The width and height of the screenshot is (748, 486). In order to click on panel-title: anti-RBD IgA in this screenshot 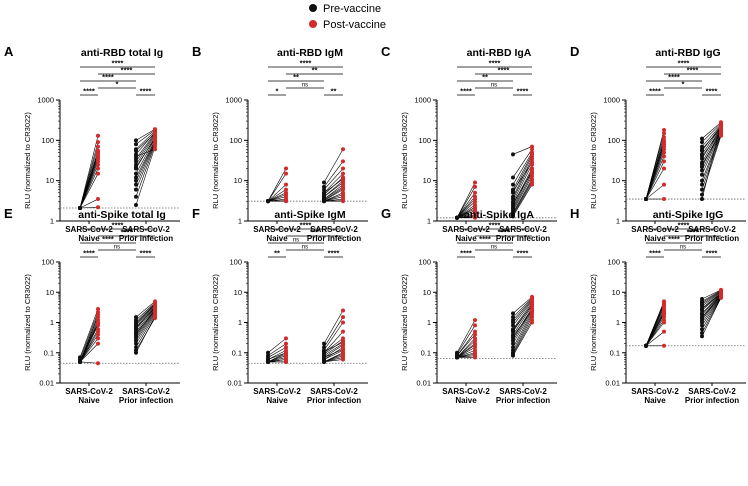, I will do `click(499, 53)`.